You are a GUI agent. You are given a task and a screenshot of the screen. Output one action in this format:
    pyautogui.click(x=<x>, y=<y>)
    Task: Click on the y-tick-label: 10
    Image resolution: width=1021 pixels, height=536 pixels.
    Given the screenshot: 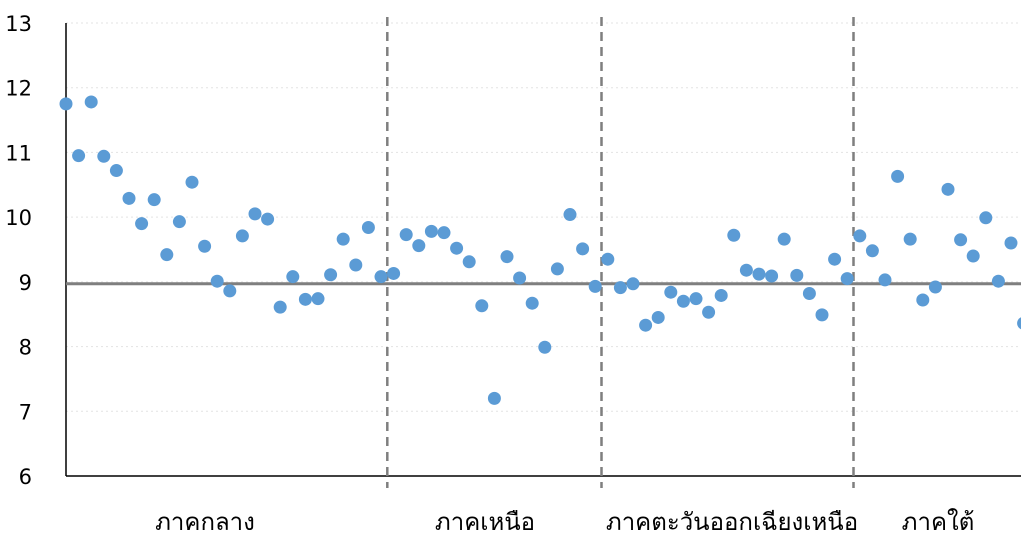 What is the action you would take?
    pyautogui.click(x=18, y=218)
    